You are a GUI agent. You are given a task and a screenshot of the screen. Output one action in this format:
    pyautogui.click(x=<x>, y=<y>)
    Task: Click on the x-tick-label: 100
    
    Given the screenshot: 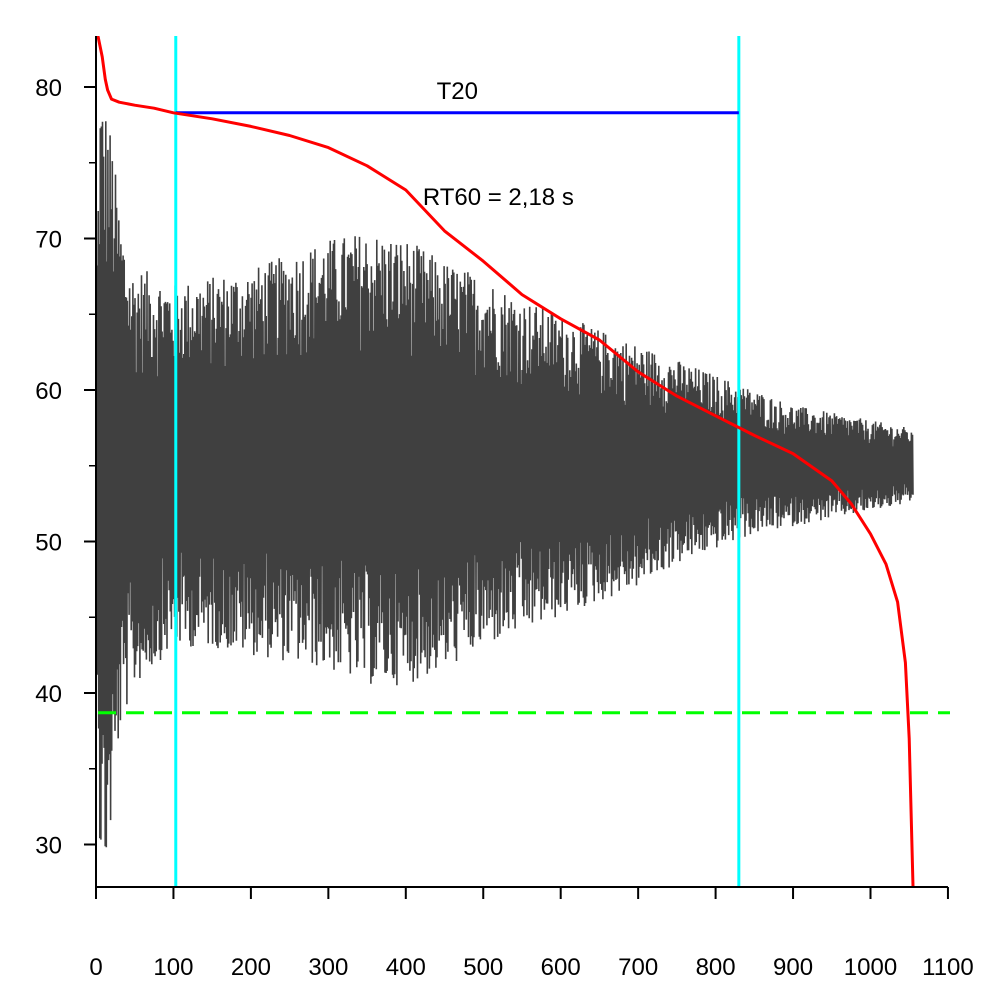 What is the action you would take?
    pyautogui.click(x=173, y=967)
    